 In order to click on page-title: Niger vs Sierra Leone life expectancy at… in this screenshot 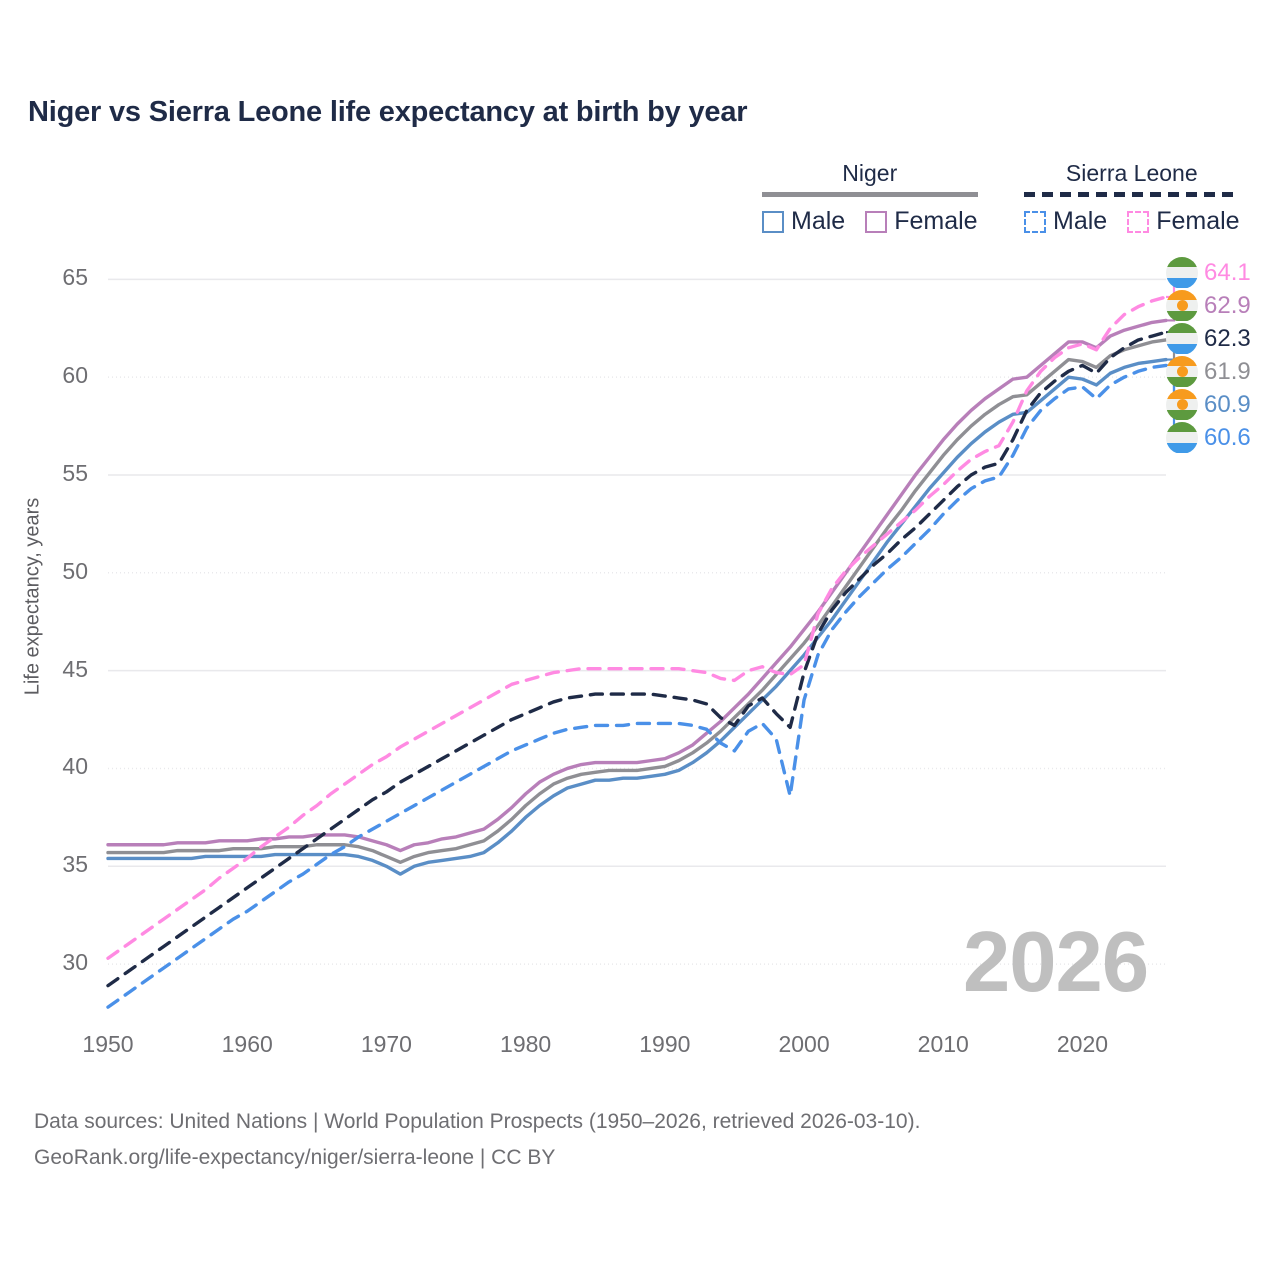, I will do `click(388, 112)`.